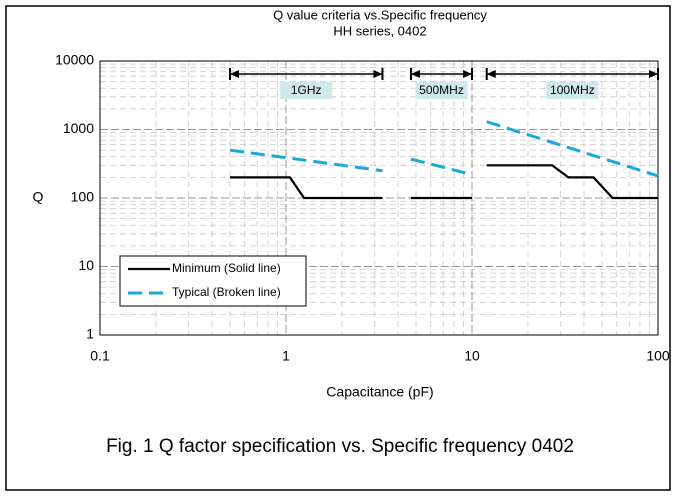 This screenshot has width=677, height=497. I want to click on range-label: 1GHz, so click(306, 90).